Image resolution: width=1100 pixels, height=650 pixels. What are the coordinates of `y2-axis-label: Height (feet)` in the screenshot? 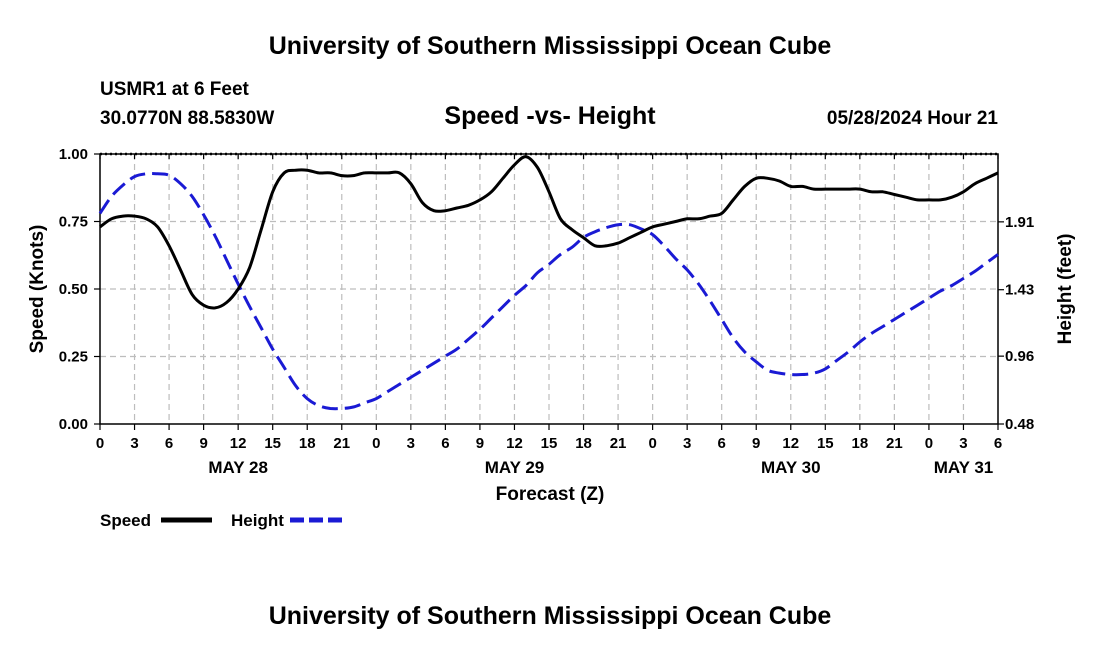 It's located at (1065, 289).